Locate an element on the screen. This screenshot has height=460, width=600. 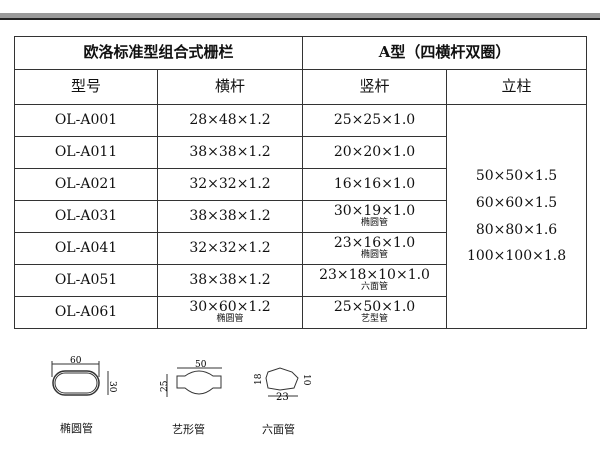
model-cell: OL-A011 is located at coordinates (86, 152).